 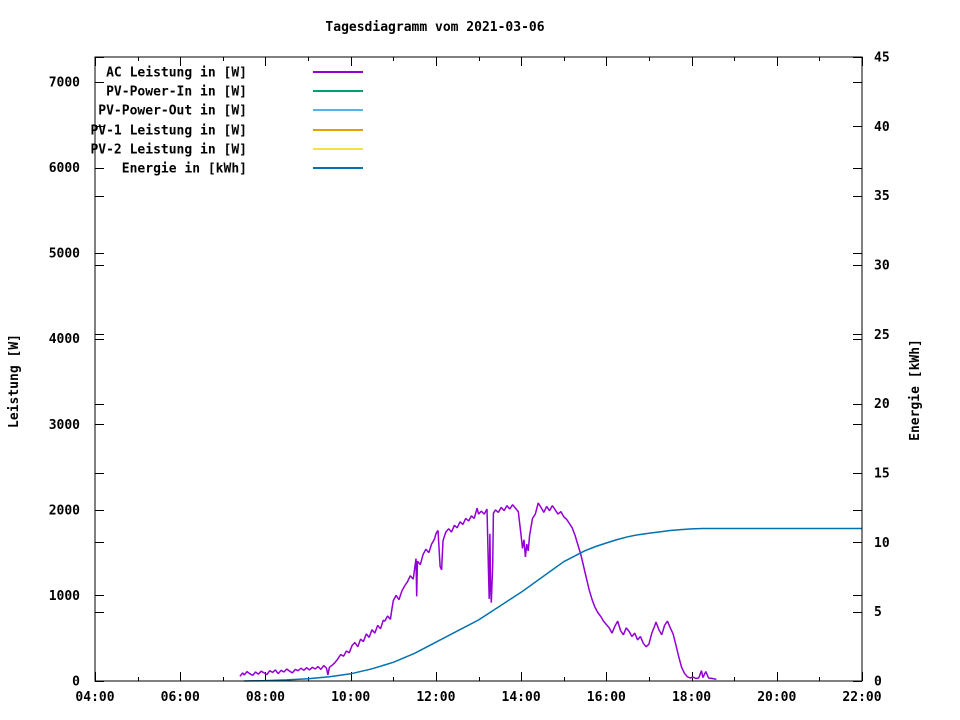 What do you see at coordinates (64, 339) in the screenshot?
I see `y1-tick-label: 4000` at bounding box center [64, 339].